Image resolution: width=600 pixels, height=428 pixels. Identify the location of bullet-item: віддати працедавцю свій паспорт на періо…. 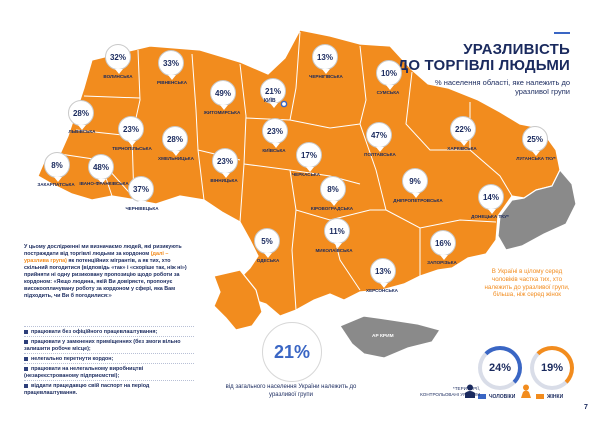
(109, 388).